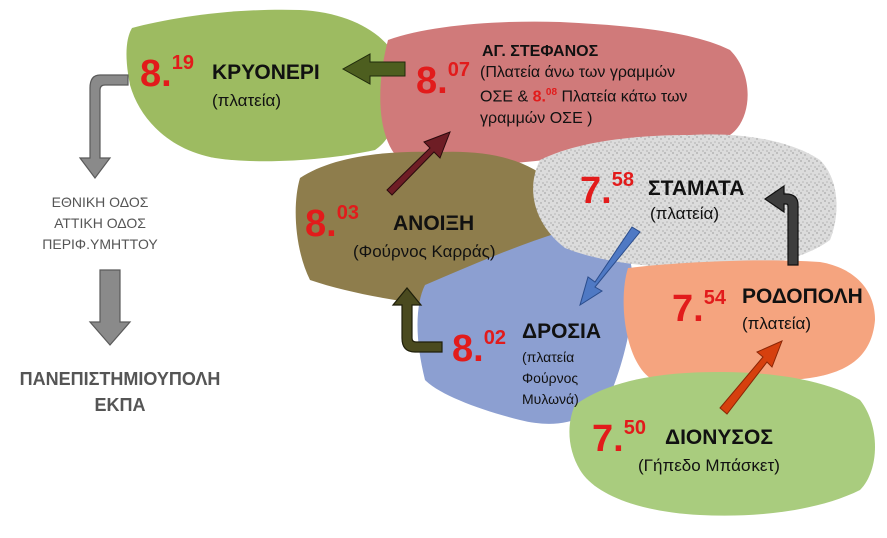  I want to click on arrow-drosia-to-anoixi, so click(417, 320).